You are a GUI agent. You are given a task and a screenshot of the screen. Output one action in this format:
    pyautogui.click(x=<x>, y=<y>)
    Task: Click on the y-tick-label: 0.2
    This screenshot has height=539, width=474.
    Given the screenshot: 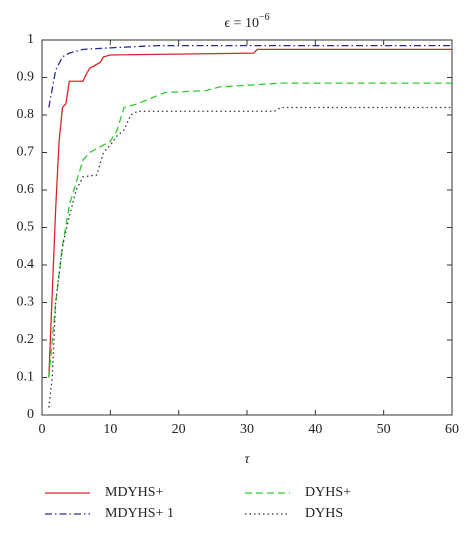 What is the action you would take?
    pyautogui.click(x=26, y=339)
    